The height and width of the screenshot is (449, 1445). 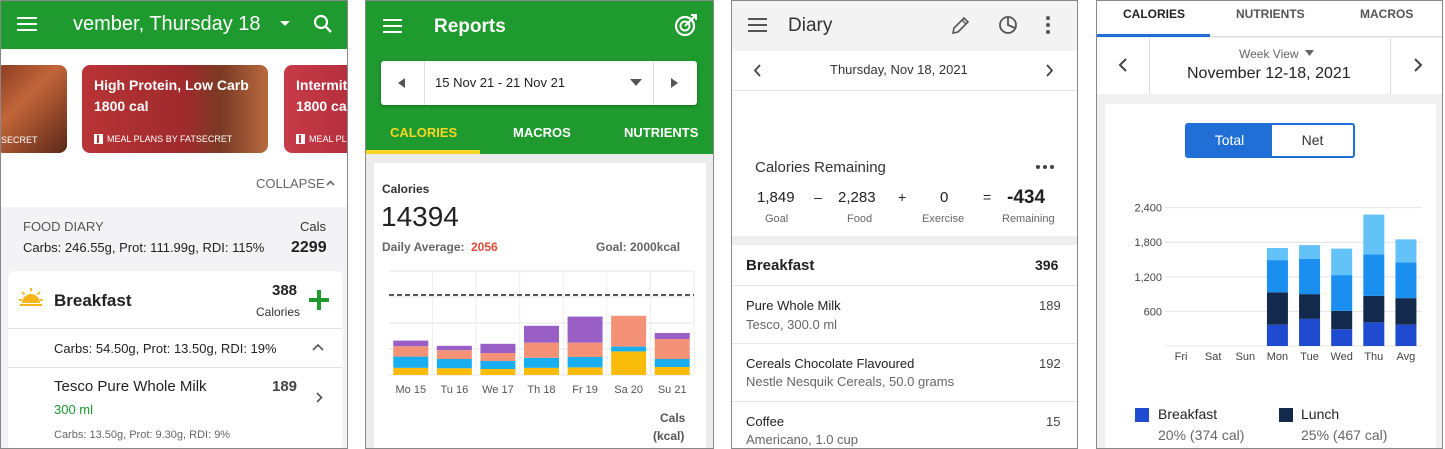 I want to click on week-navigator: Week View November 12-18, 2021, so click(x=1269, y=66).